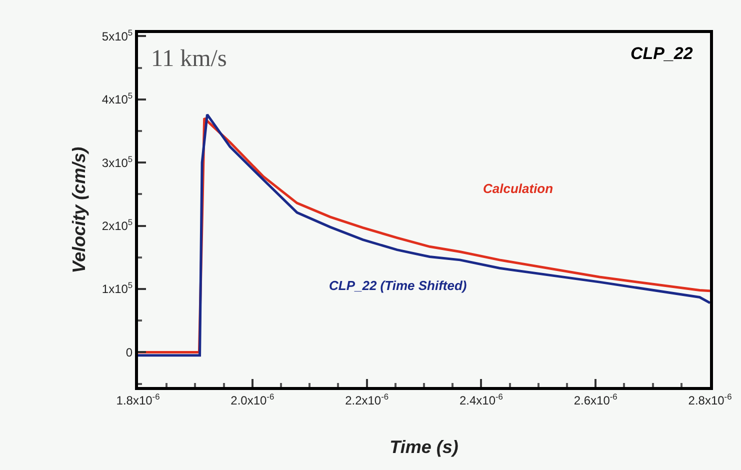 The height and width of the screenshot is (470, 741). I want to click on x-tick-label: 2.8x10$^{-6}$, so click(710, 399).